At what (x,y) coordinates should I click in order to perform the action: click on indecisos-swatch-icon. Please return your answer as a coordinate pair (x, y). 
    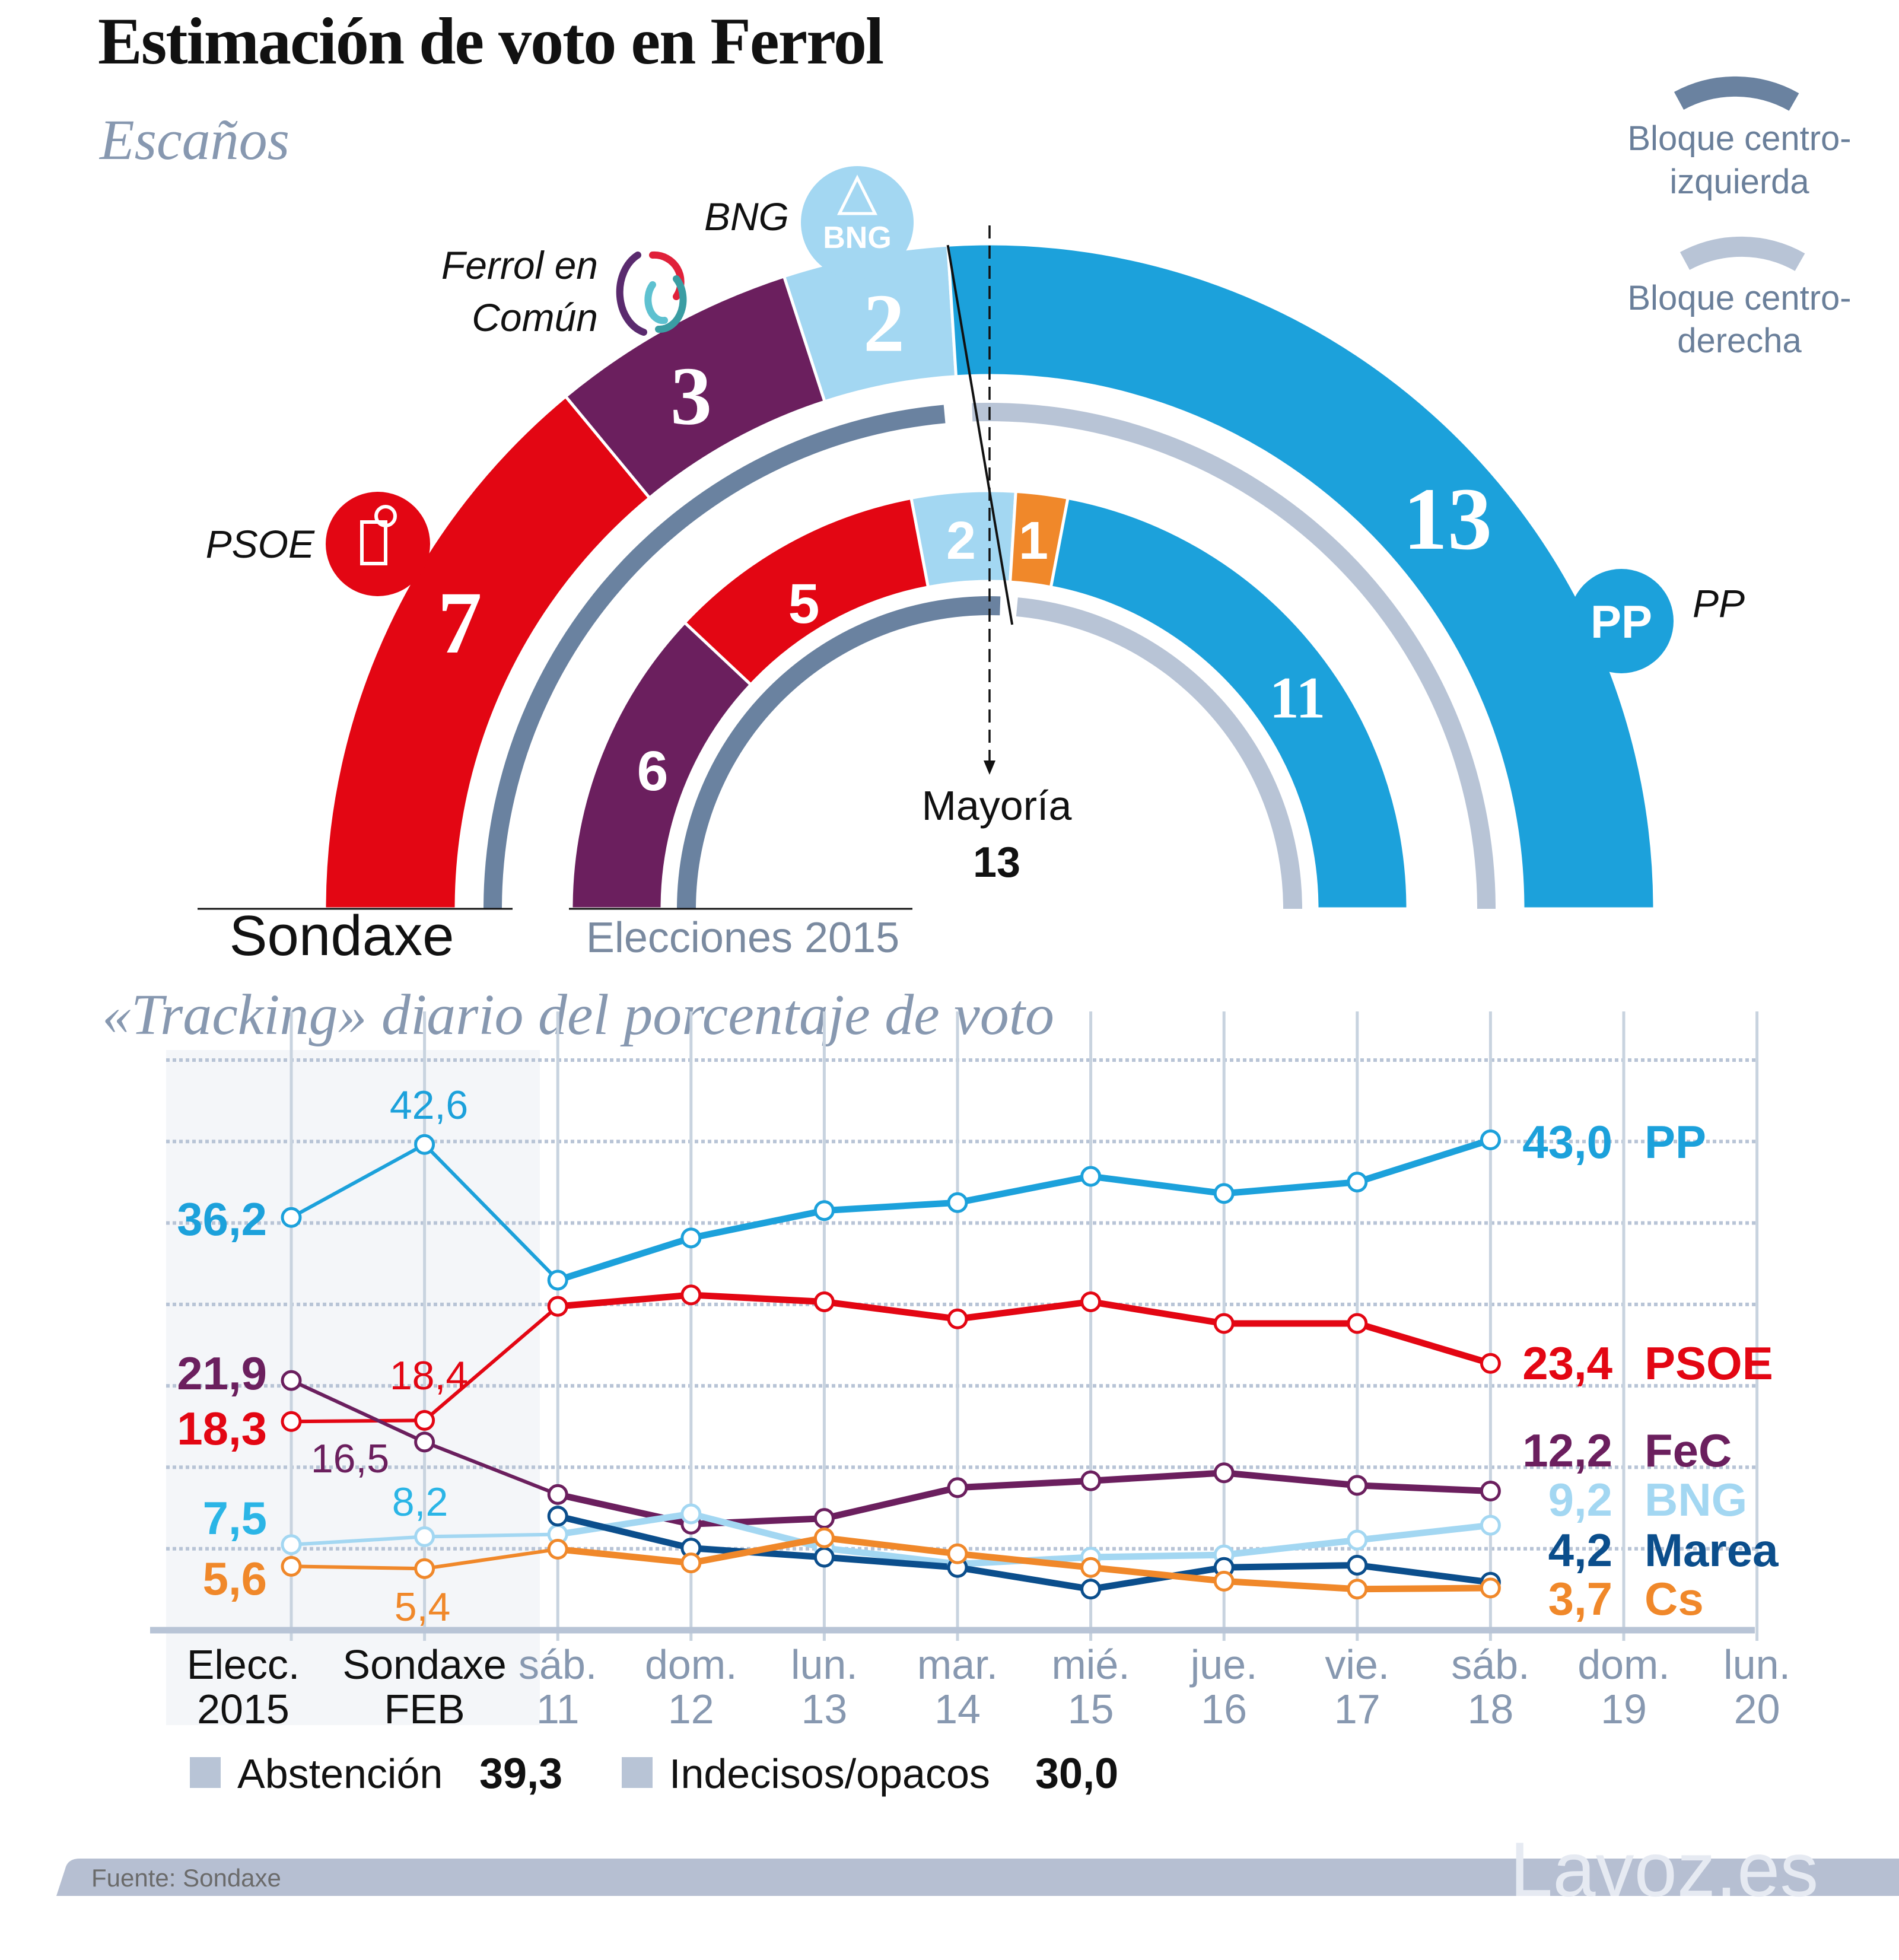
    Looking at the image, I should click on (637, 1772).